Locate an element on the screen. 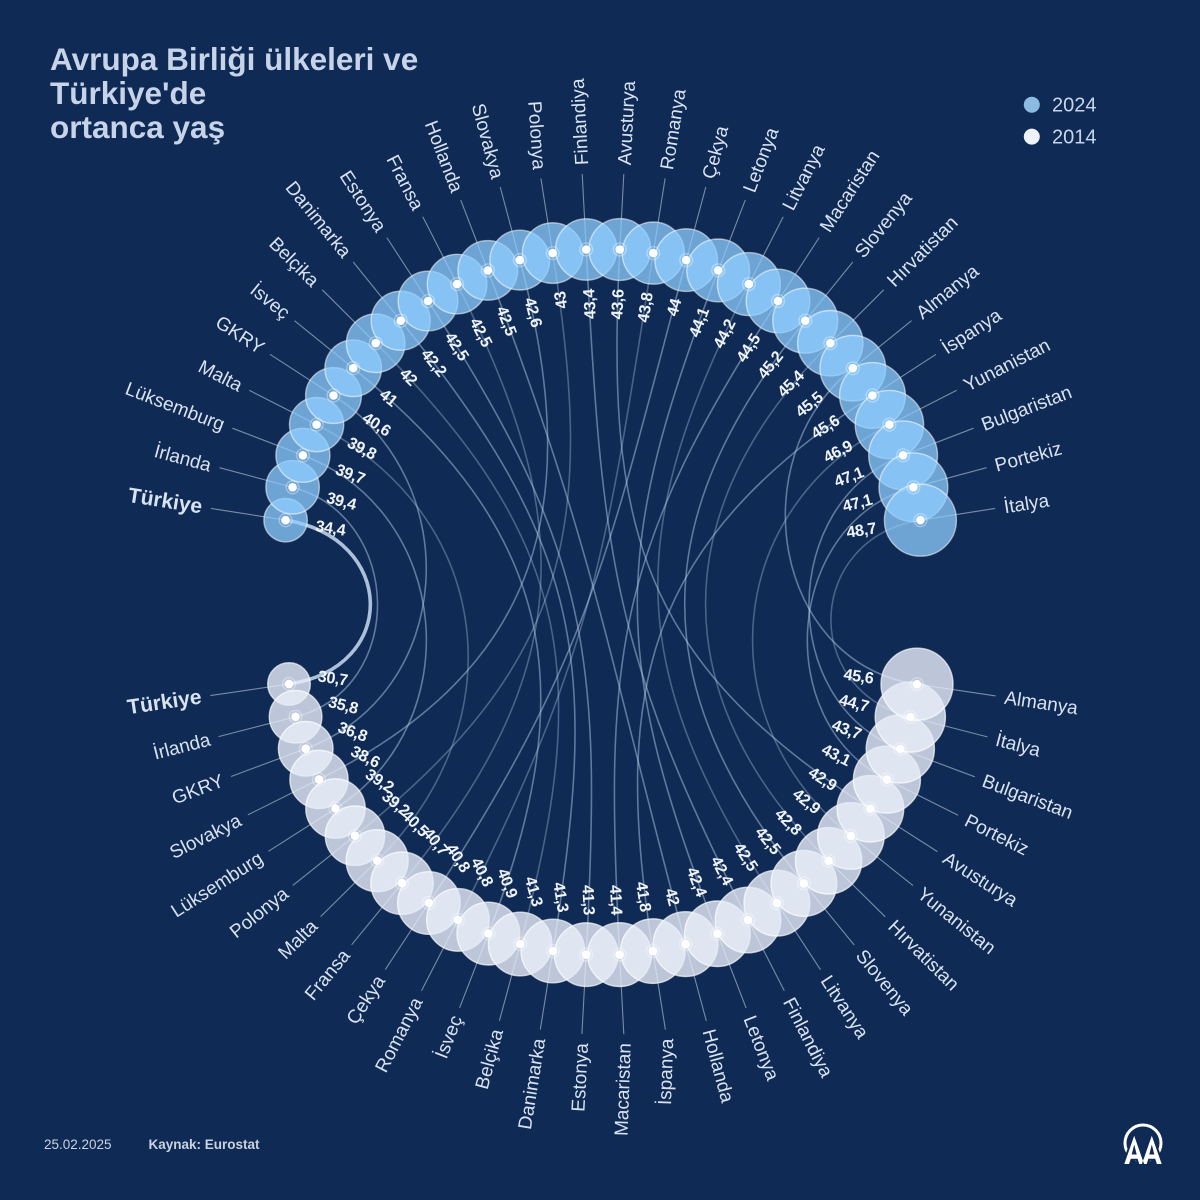 The image size is (1200, 1200). svg-text: Estonya is located at coordinates (580, 1077).